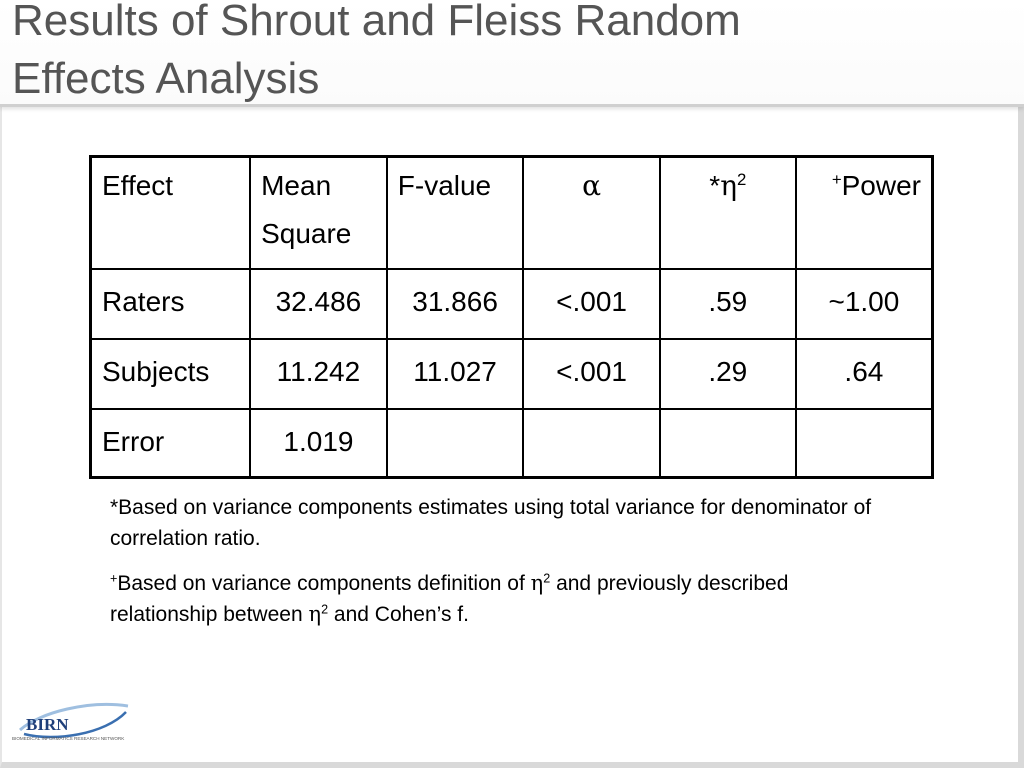 The height and width of the screenshot is (768, 1024). Describe the element at coordinates (318, 443) in the screenshot. I see `cell-mean-square: 1.019` at that location.